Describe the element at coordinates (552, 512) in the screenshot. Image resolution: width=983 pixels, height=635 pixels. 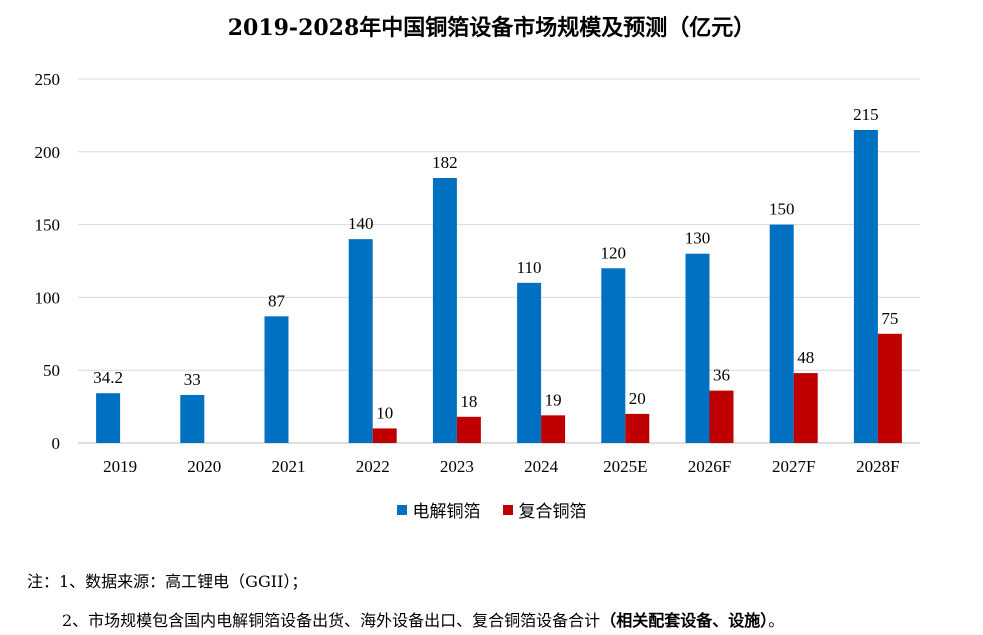
I see `legend-label-series-2: 复合铜箔` at that location.